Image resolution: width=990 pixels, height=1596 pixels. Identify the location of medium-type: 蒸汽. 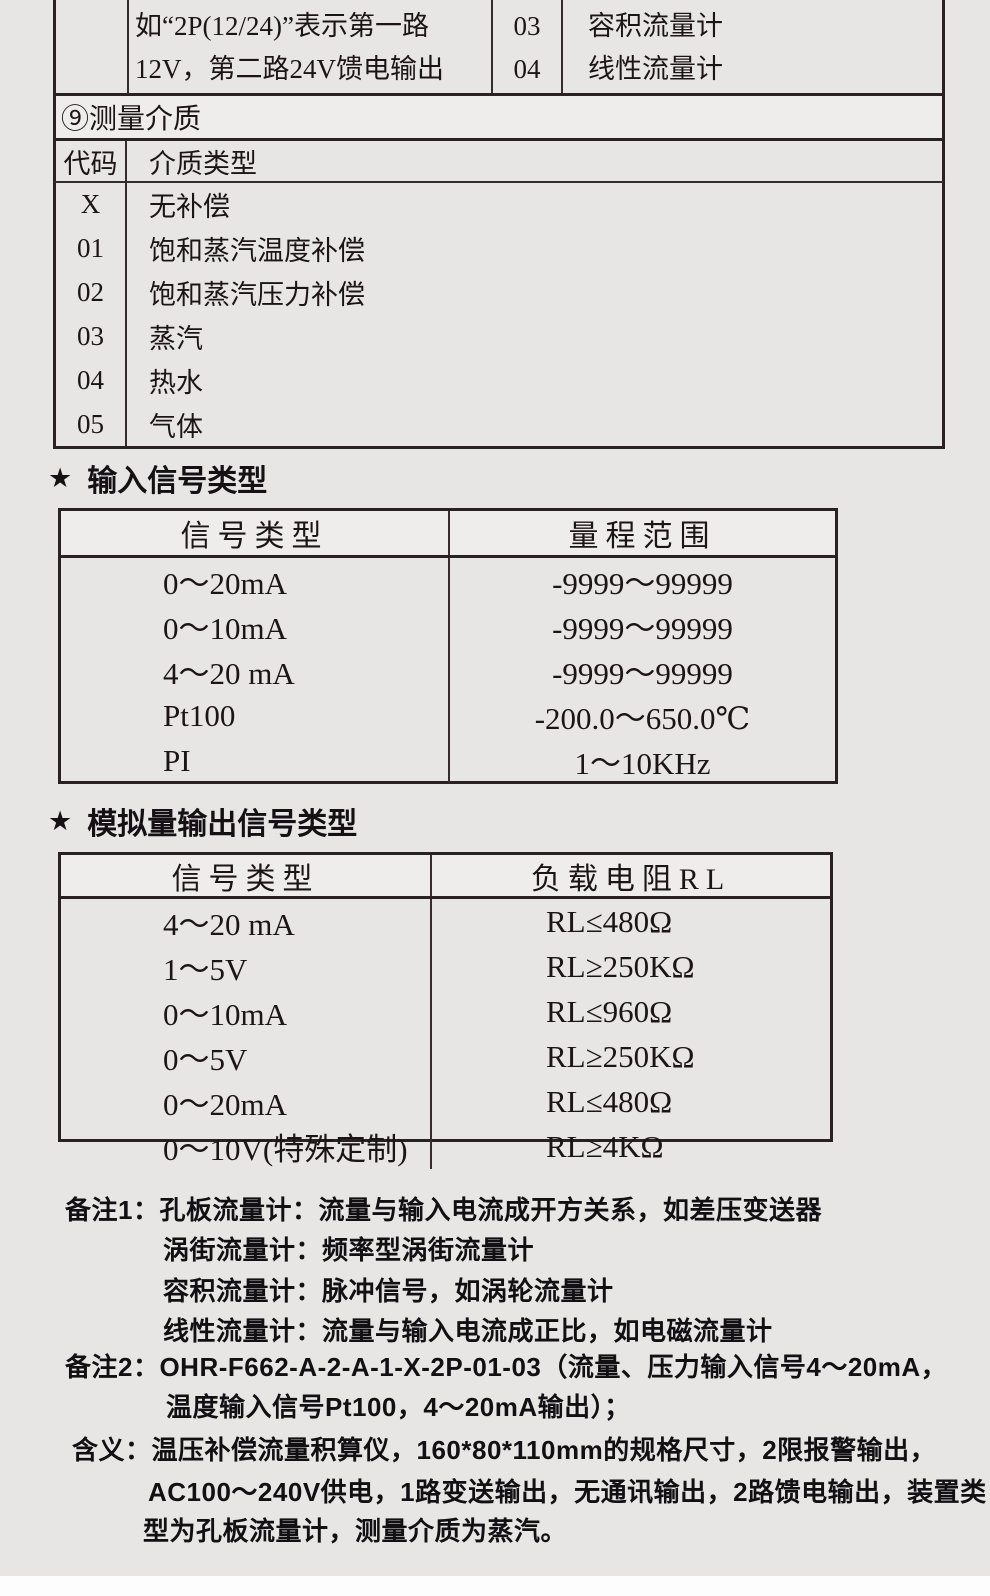
(176, 338).